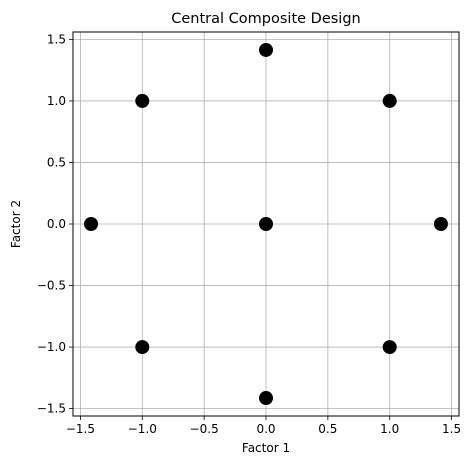  I want to click on x-tick-label: −0.5, so click(204, 429).